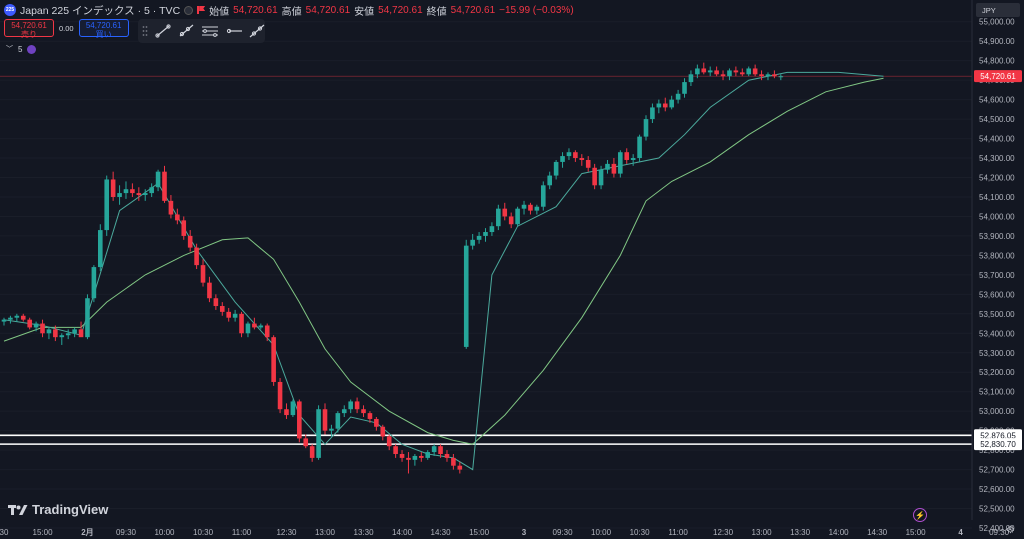 The image size is (1024, 539). I want to click on chevron-down-icon: ﹀, so click(9, 49).